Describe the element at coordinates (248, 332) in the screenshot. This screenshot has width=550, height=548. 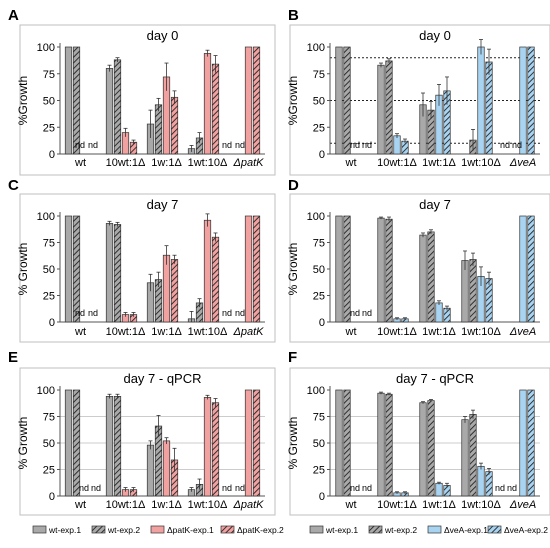
I see `category-label: ΔpatK` at that location.